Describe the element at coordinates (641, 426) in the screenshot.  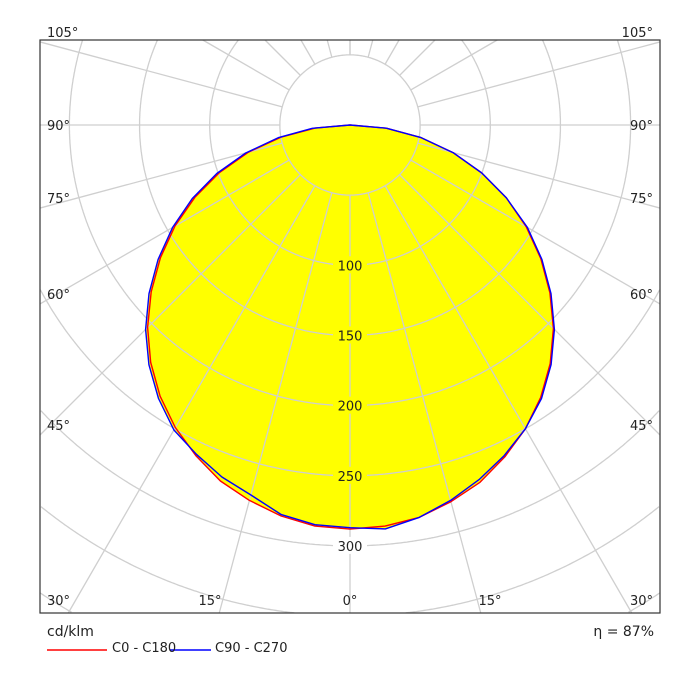
I see `angle-label-right: 45°` at that location.